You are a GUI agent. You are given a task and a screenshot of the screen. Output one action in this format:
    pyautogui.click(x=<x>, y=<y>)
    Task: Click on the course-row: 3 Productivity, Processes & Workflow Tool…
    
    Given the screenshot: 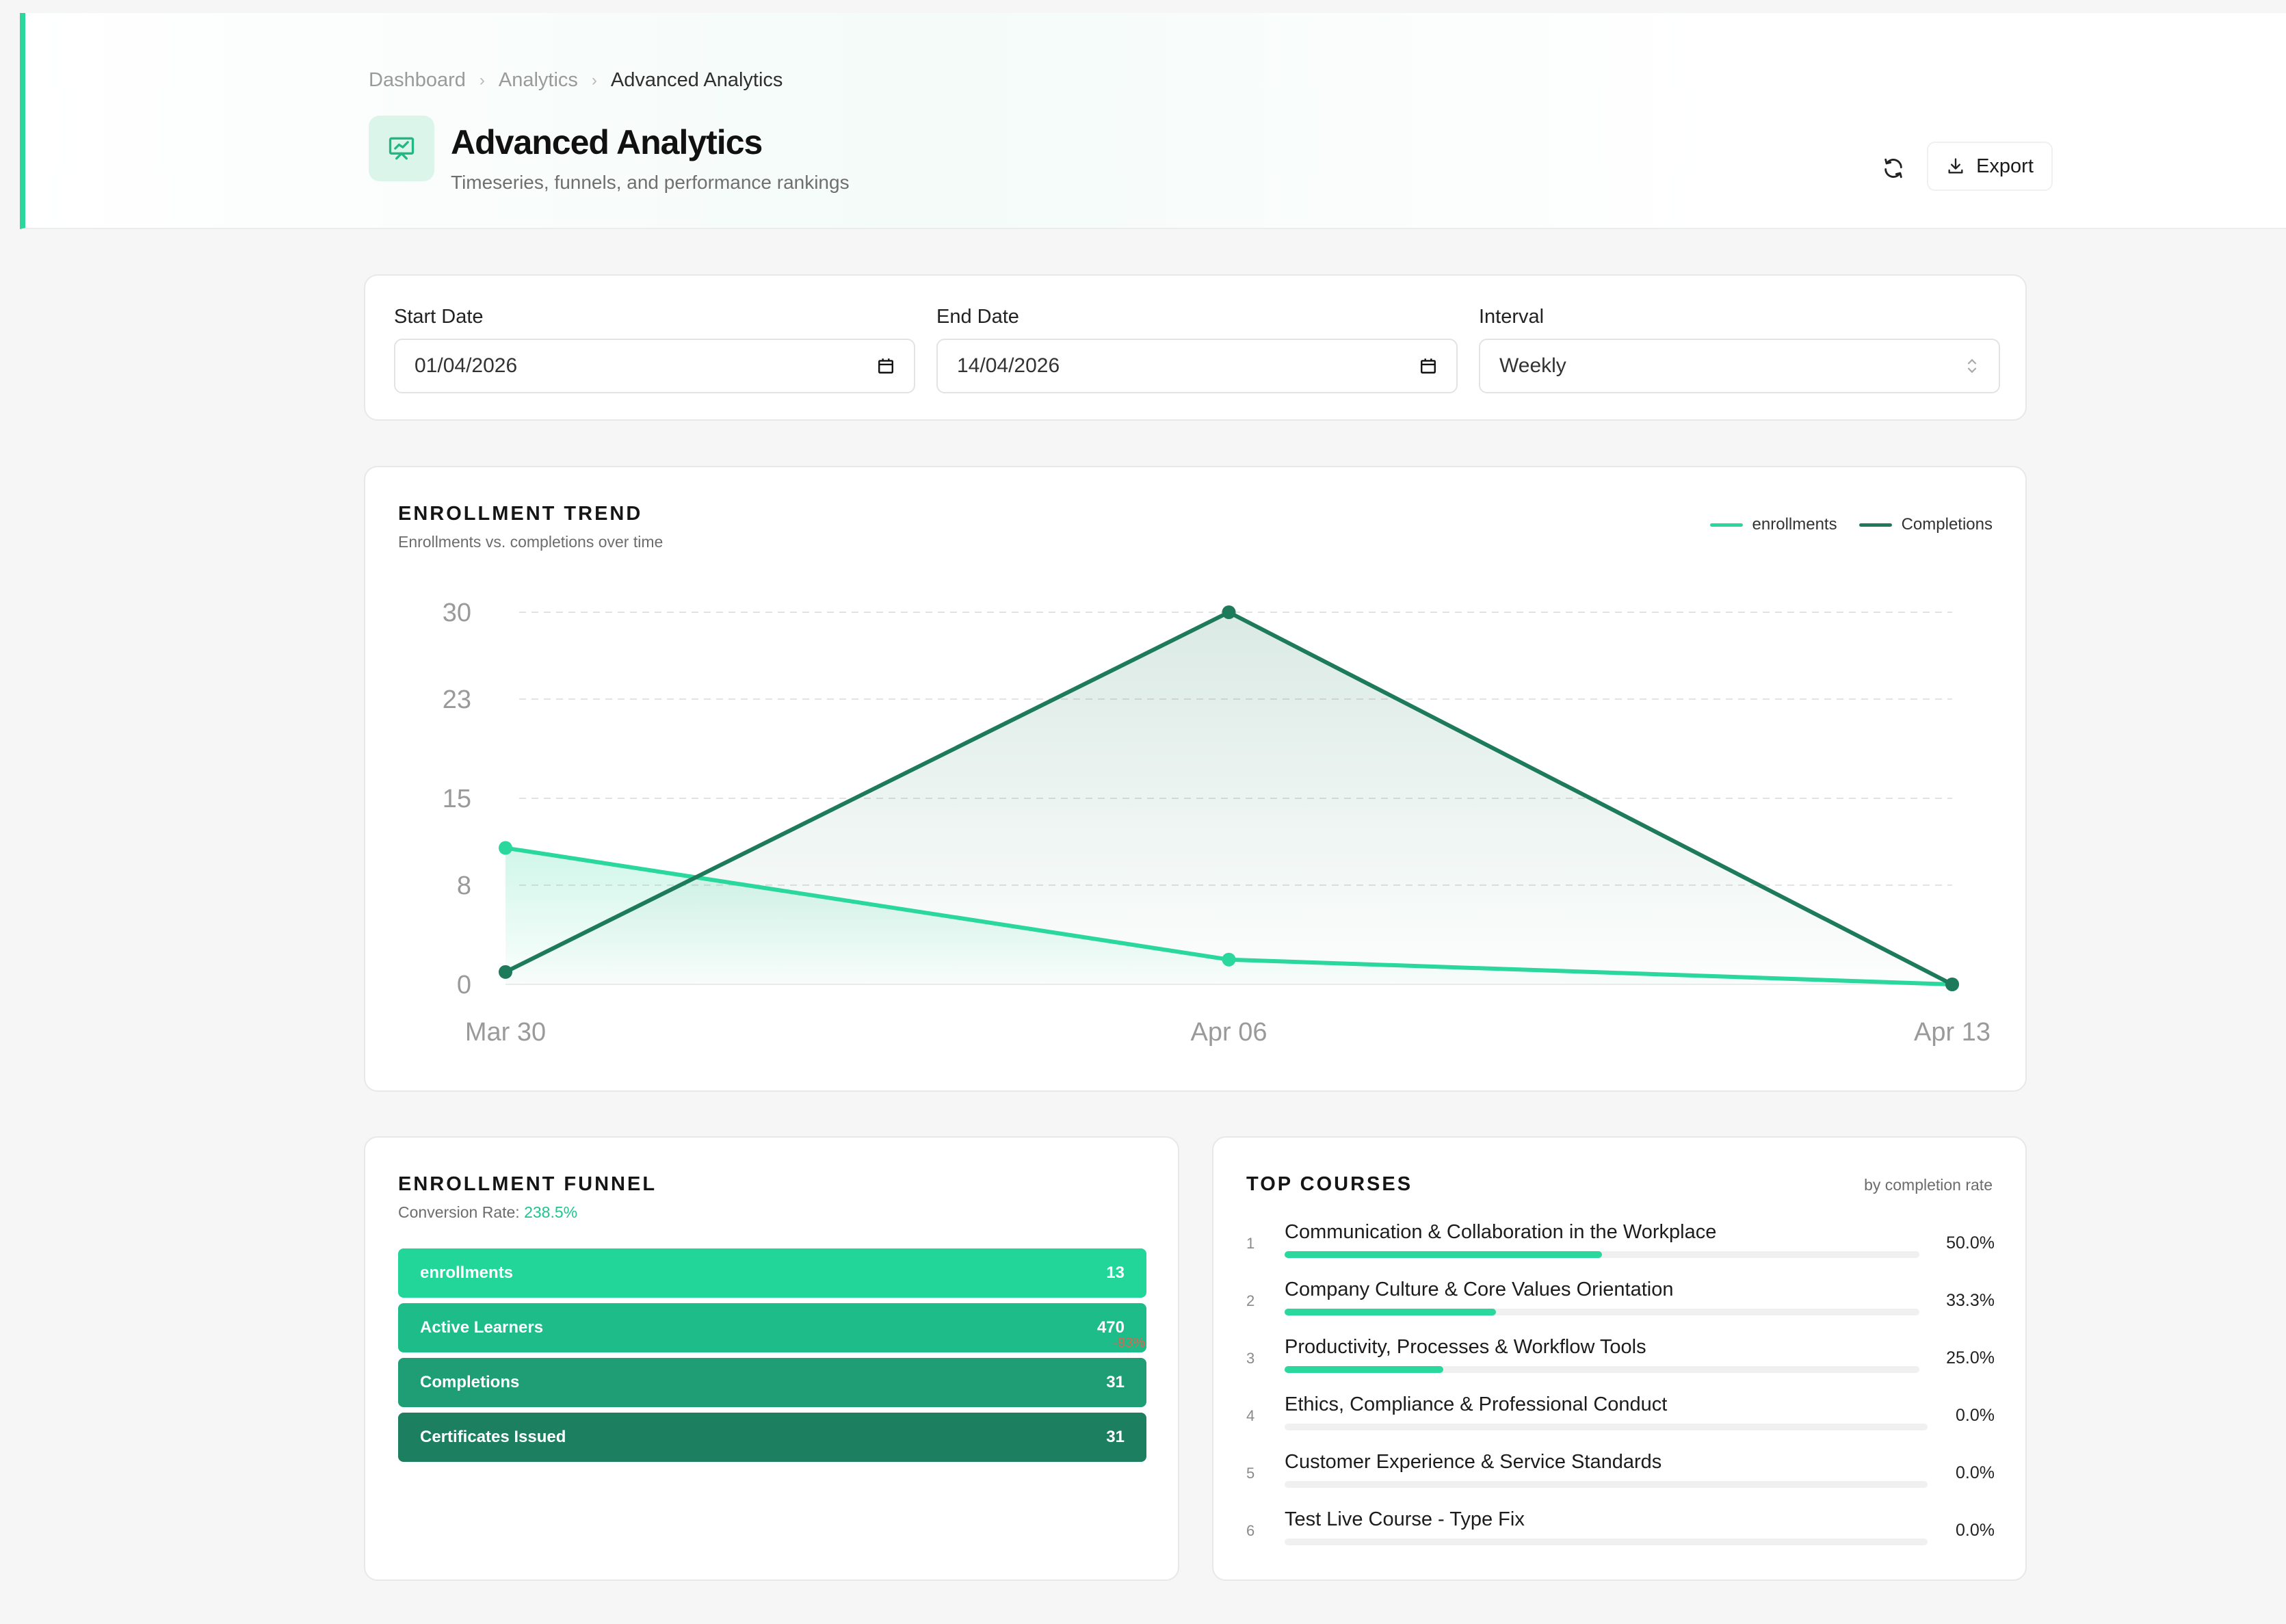 What is the action you would take?
    pyautogui.click(x=1620, y=1360)
    